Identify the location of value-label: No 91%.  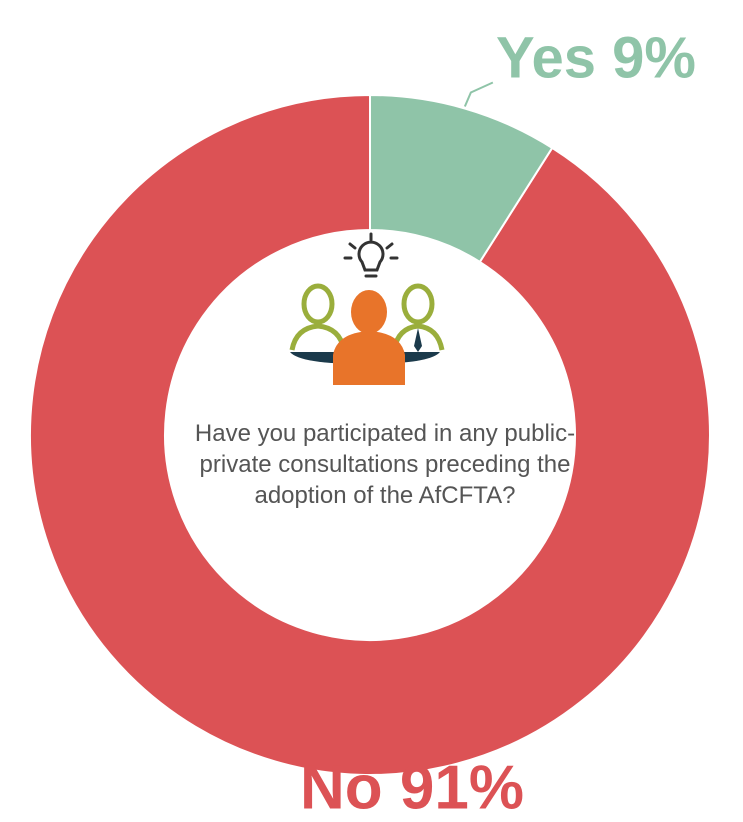
(412, 787).